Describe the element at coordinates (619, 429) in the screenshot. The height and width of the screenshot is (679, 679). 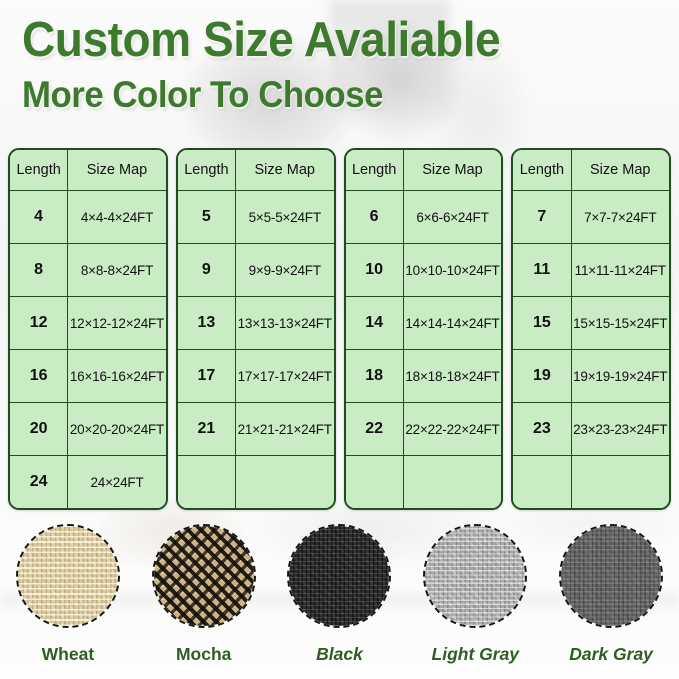
I see `cell-size-map: 23×23-23×24FT` at that location.